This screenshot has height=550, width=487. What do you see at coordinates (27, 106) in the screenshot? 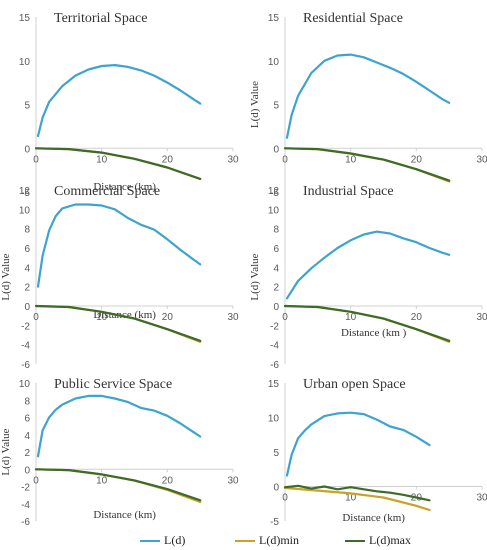
I see `panel1-ytick-label: 5` at bounding box center [27, 106].